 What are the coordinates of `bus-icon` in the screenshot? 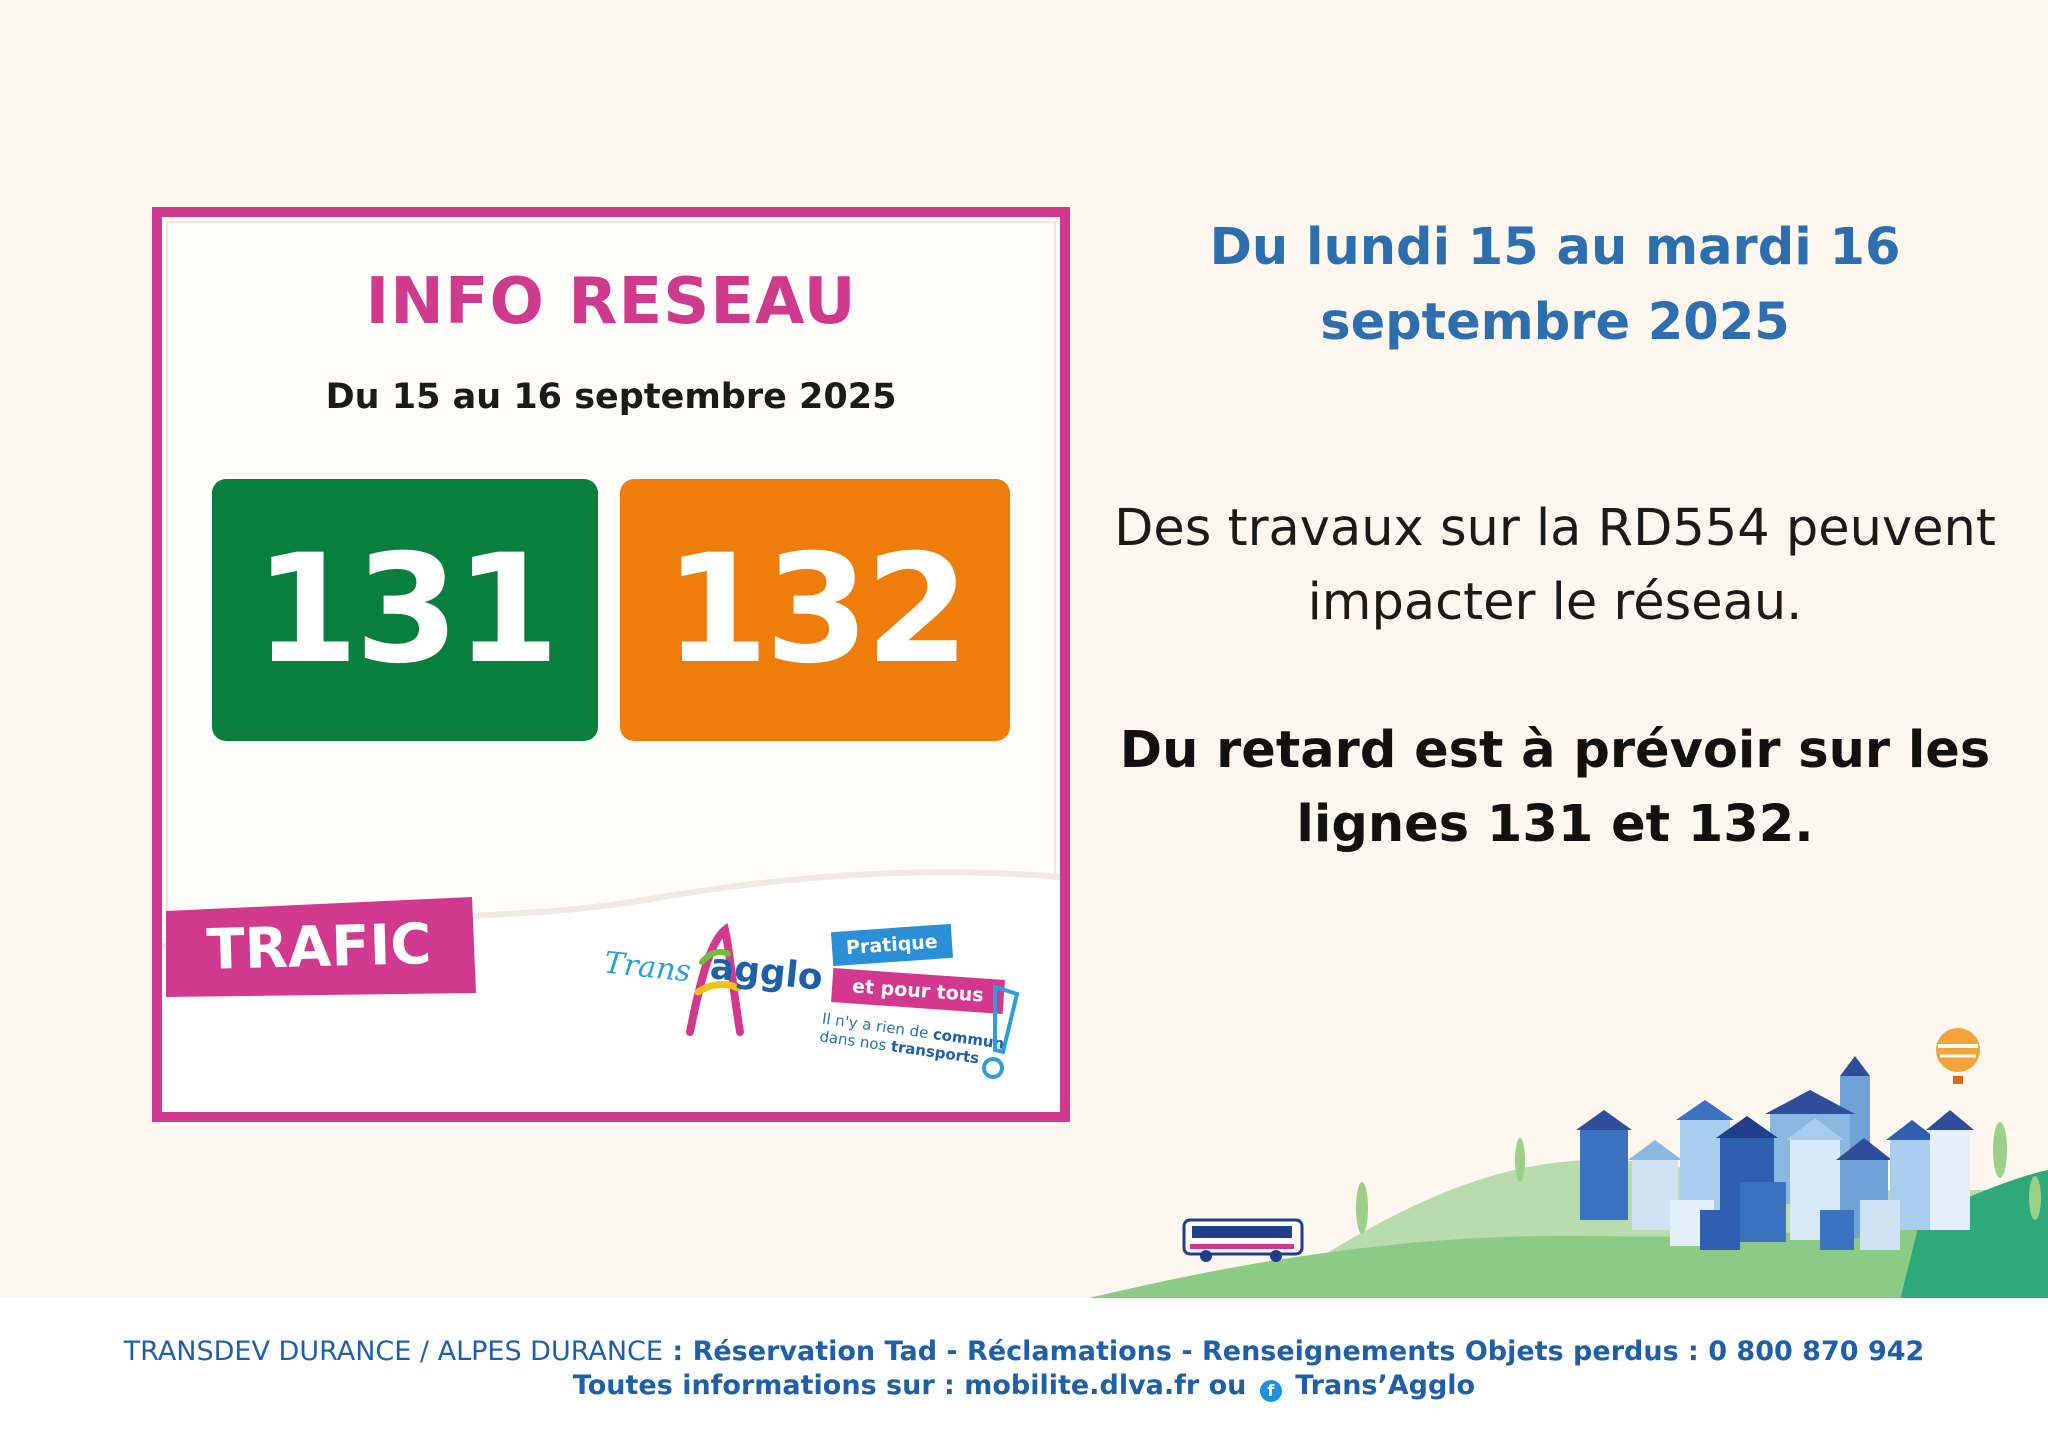 It's located at (1243, 1240).